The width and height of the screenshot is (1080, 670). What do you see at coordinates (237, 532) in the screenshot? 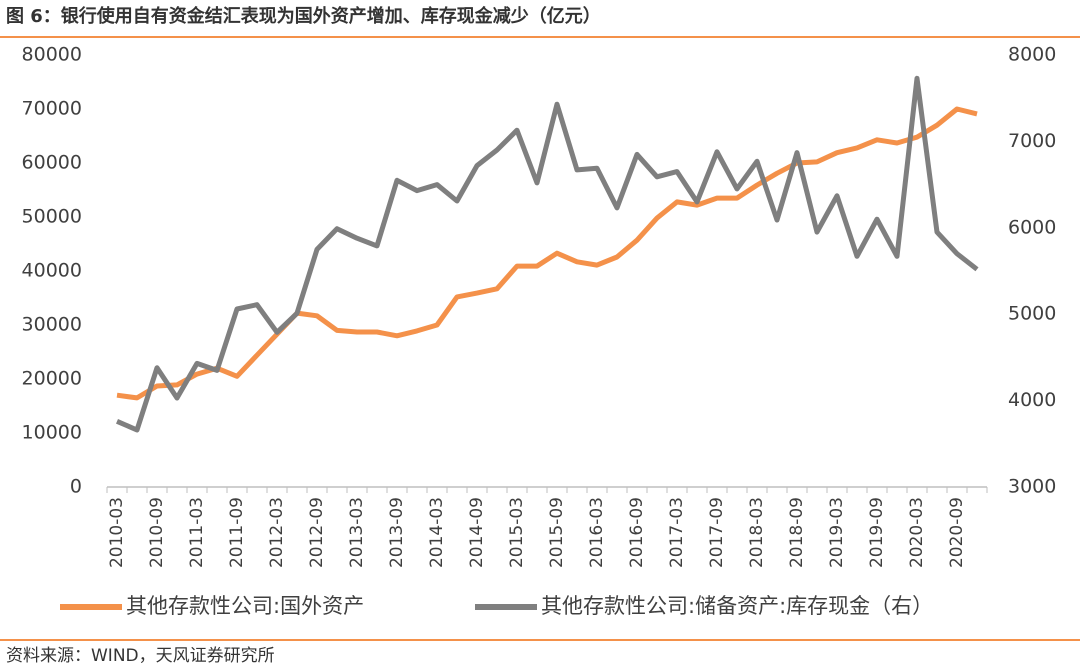
I see `x-tick-label: 2011-09` at bounding box center [237, 532].